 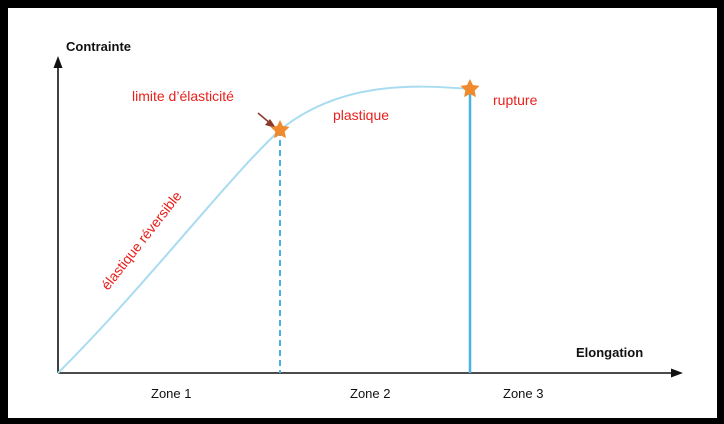 I want to click on elastic-limit-pointer-head, so click(x=270, y=123).